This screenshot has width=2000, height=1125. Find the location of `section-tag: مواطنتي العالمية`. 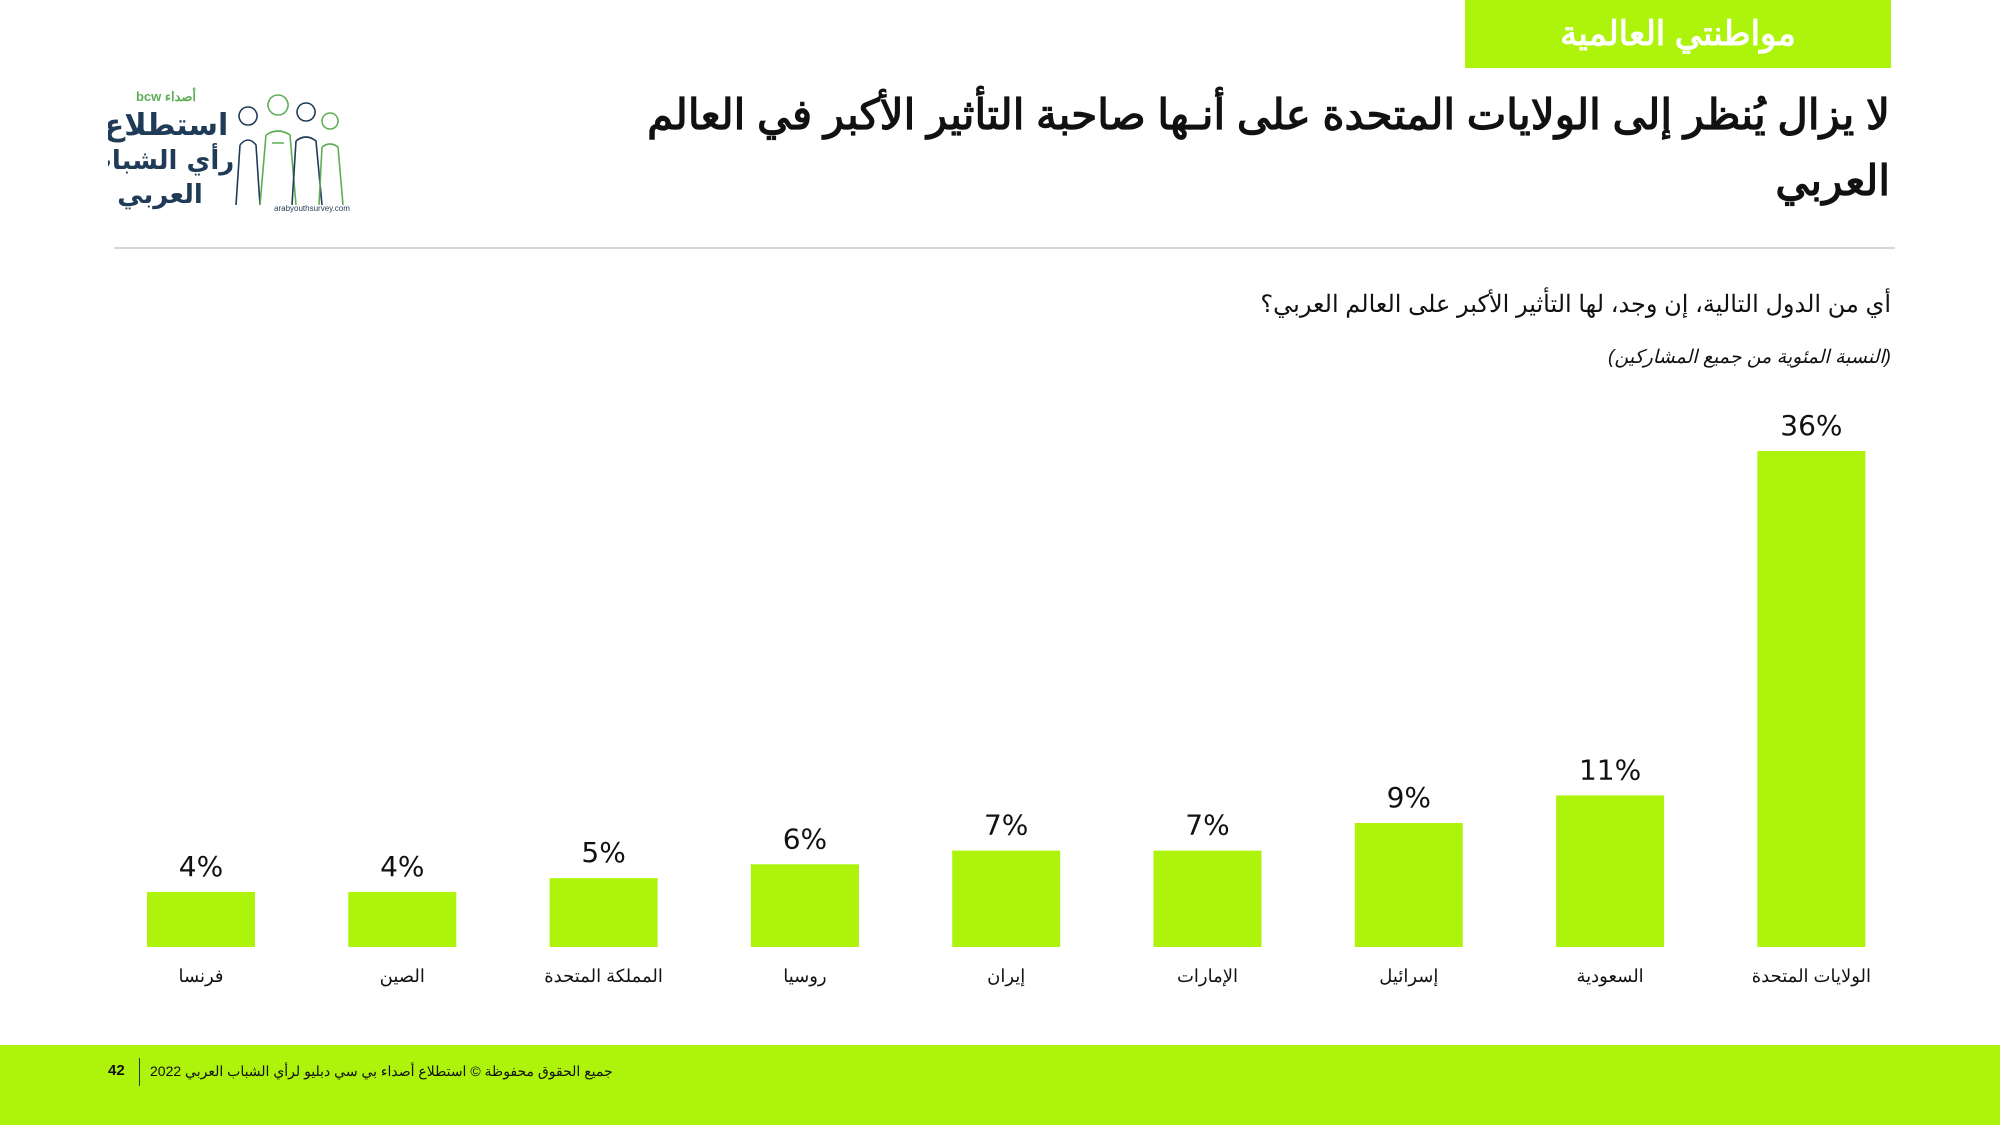

section-tag: مواطنتي العالمية is located at coordinates (1678, 34).